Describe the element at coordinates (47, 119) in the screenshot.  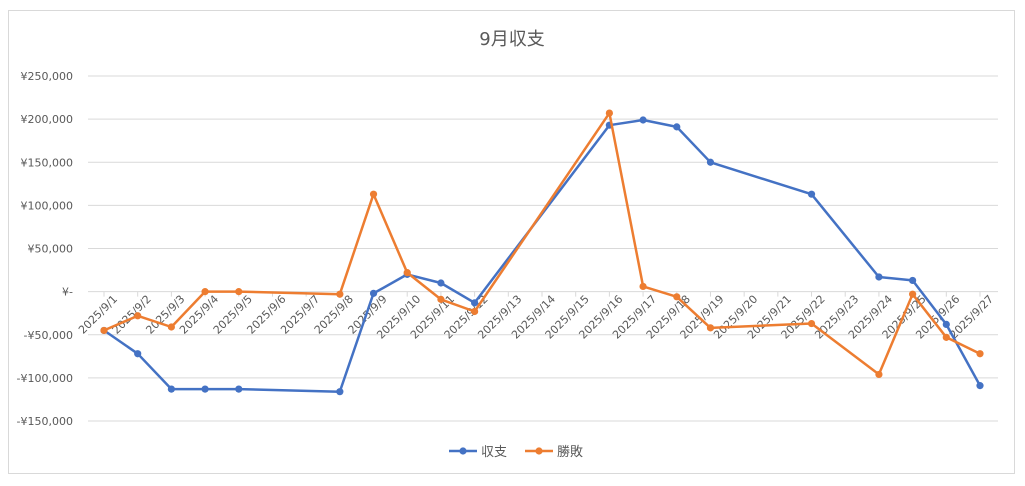
I see `y-tick-label: ¥200,000` at that location.